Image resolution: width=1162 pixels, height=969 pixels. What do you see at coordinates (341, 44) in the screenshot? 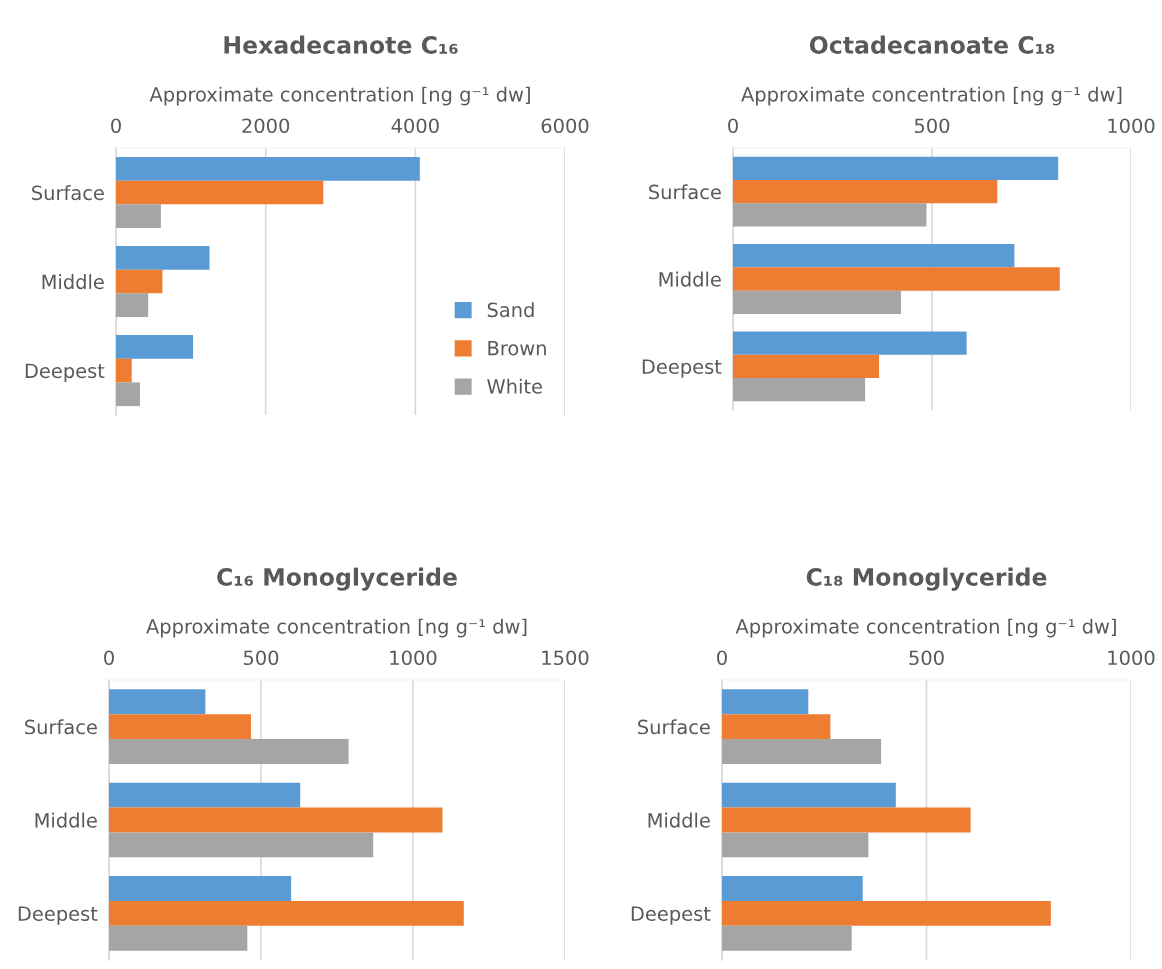
I see `chart-title: Hexadecanote C₁₆` at bounding box center [341, 44].